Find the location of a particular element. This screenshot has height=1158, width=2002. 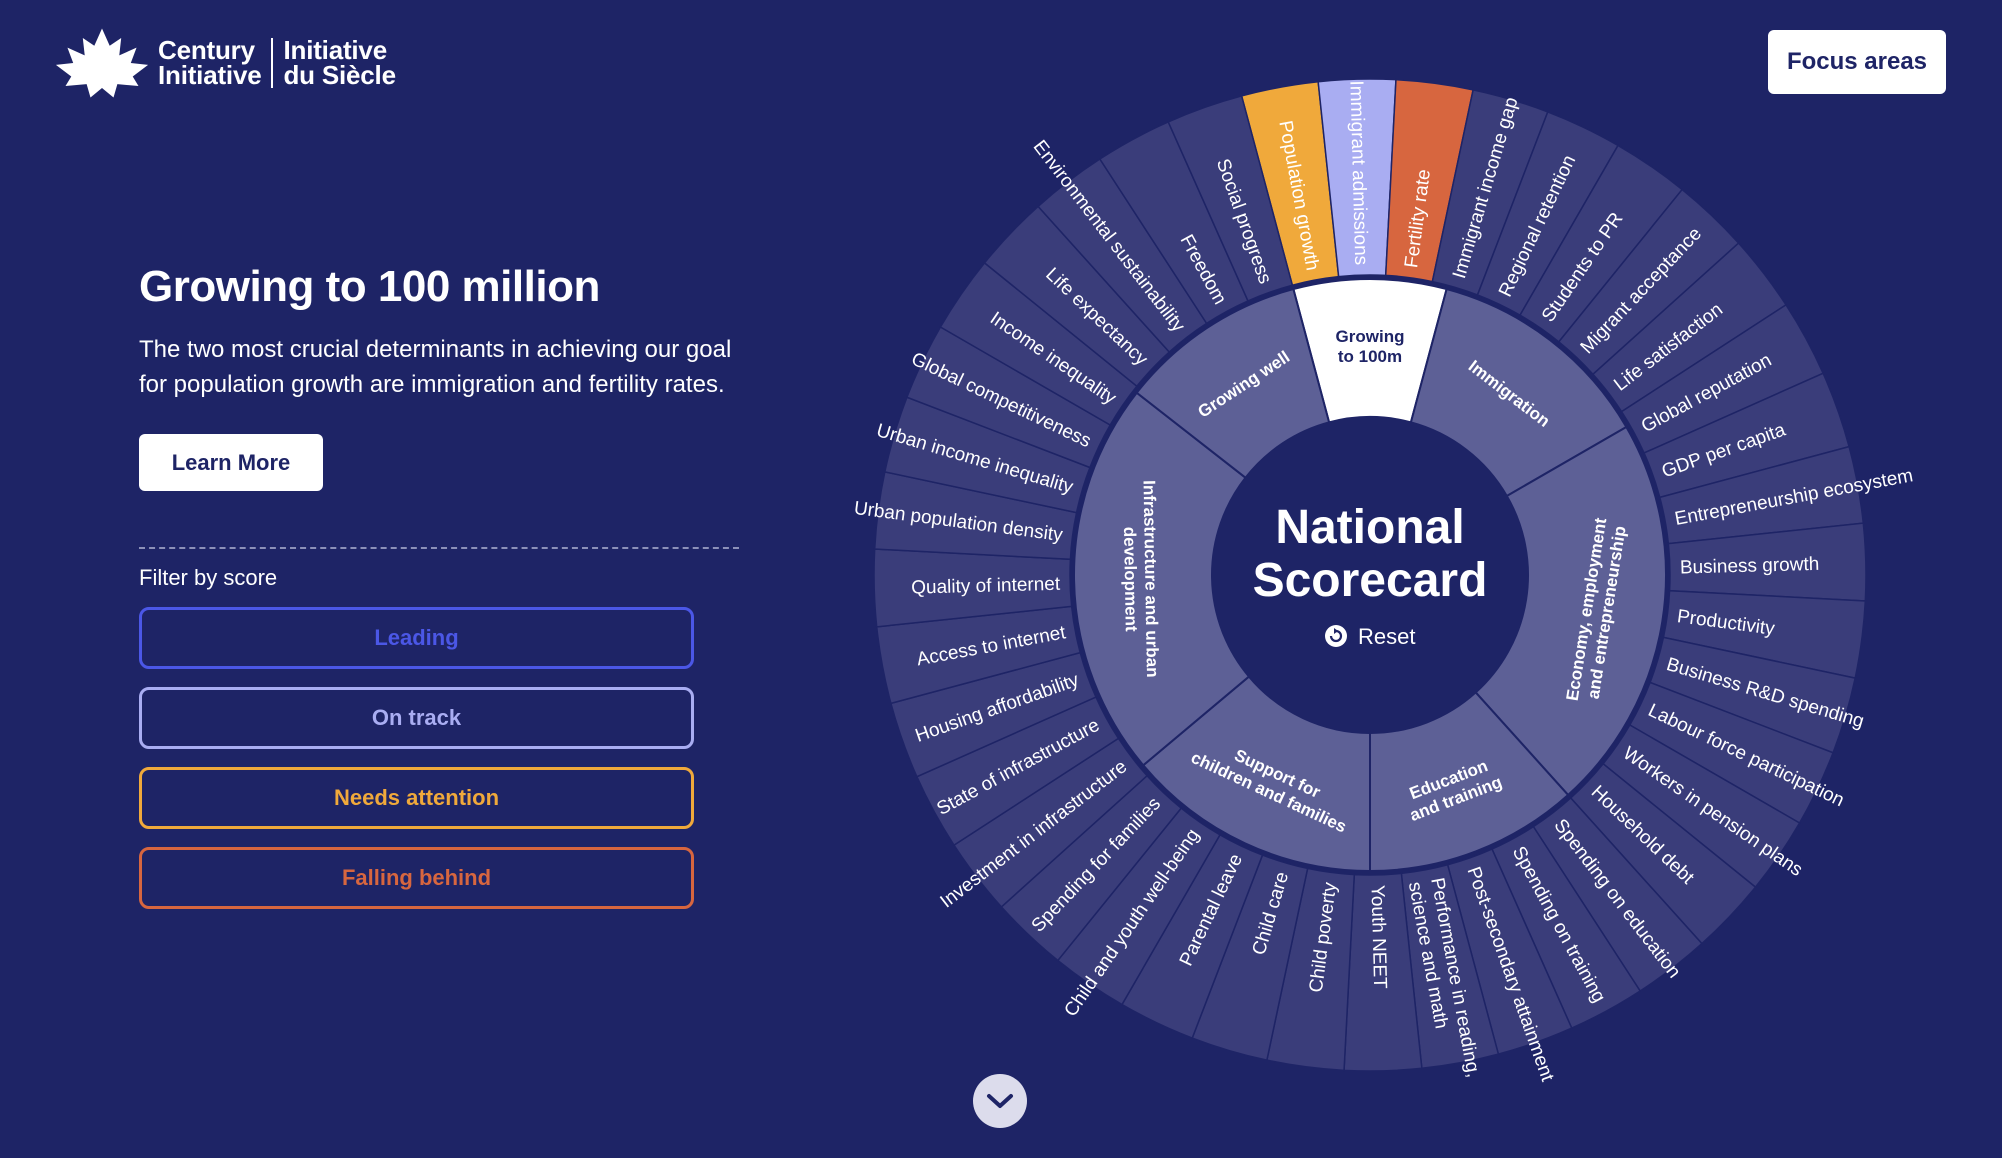

category-label-line: Growing is located at coordinates (1370, 336).